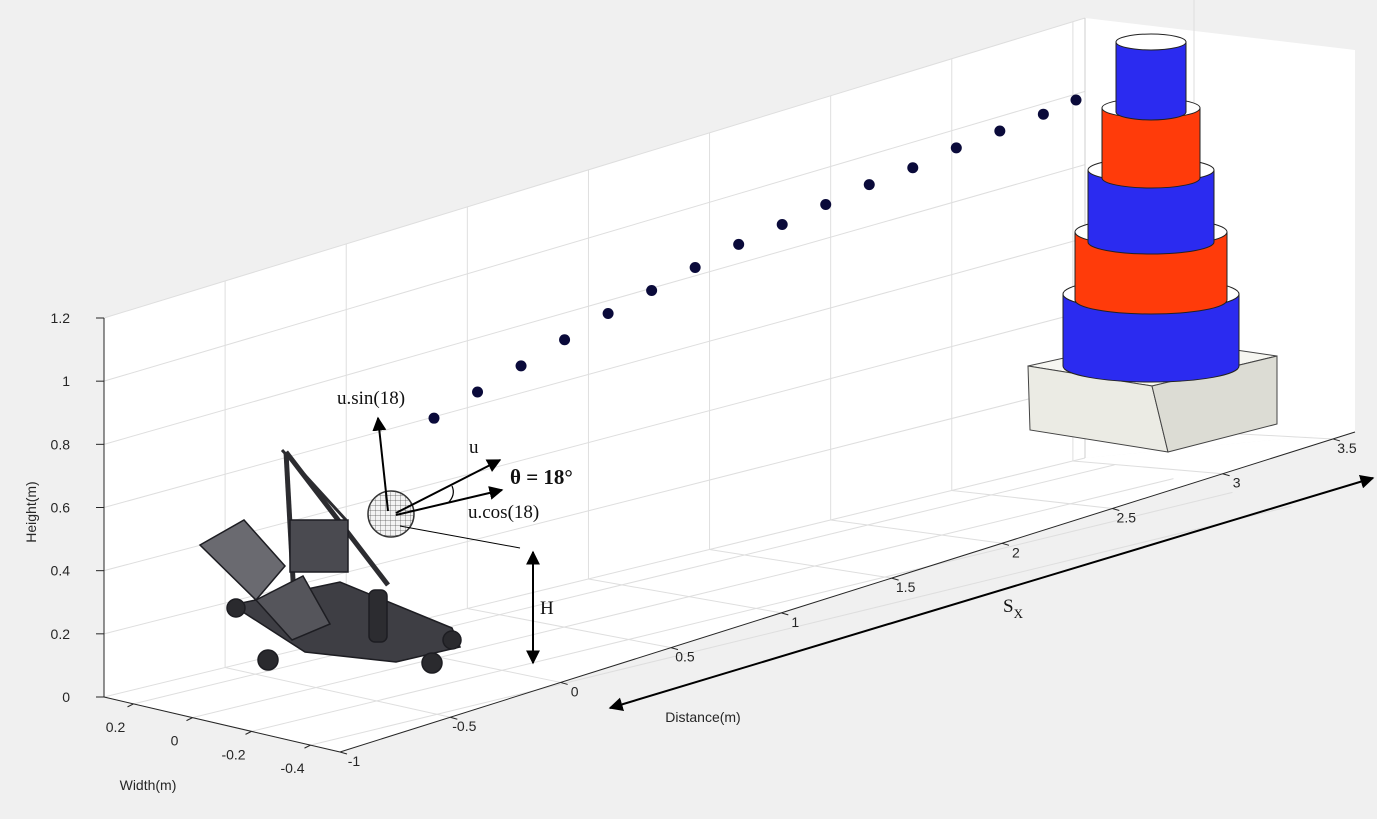 This screenshot has width=1377, height=819. I want to click on angle-arc, so click(450, 494).